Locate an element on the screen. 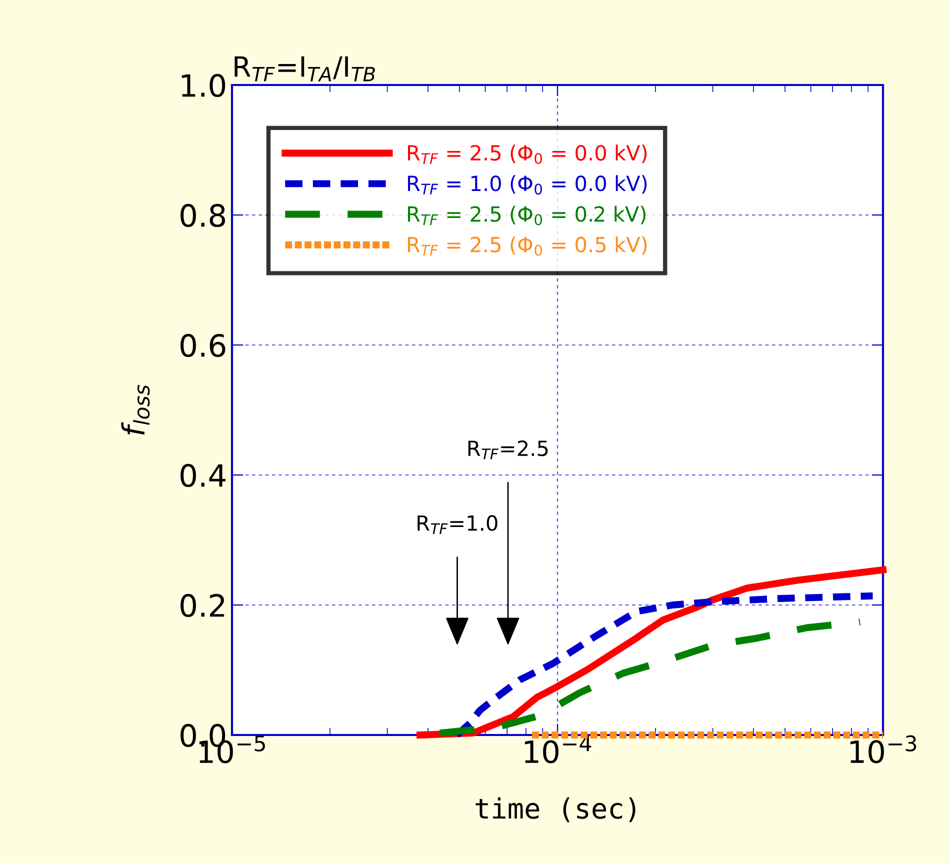  legend-label: R$_{TF}$ = 2.5 (Φ$_{0}$ = 0.0 kV) is located at coordinates (527, 154).